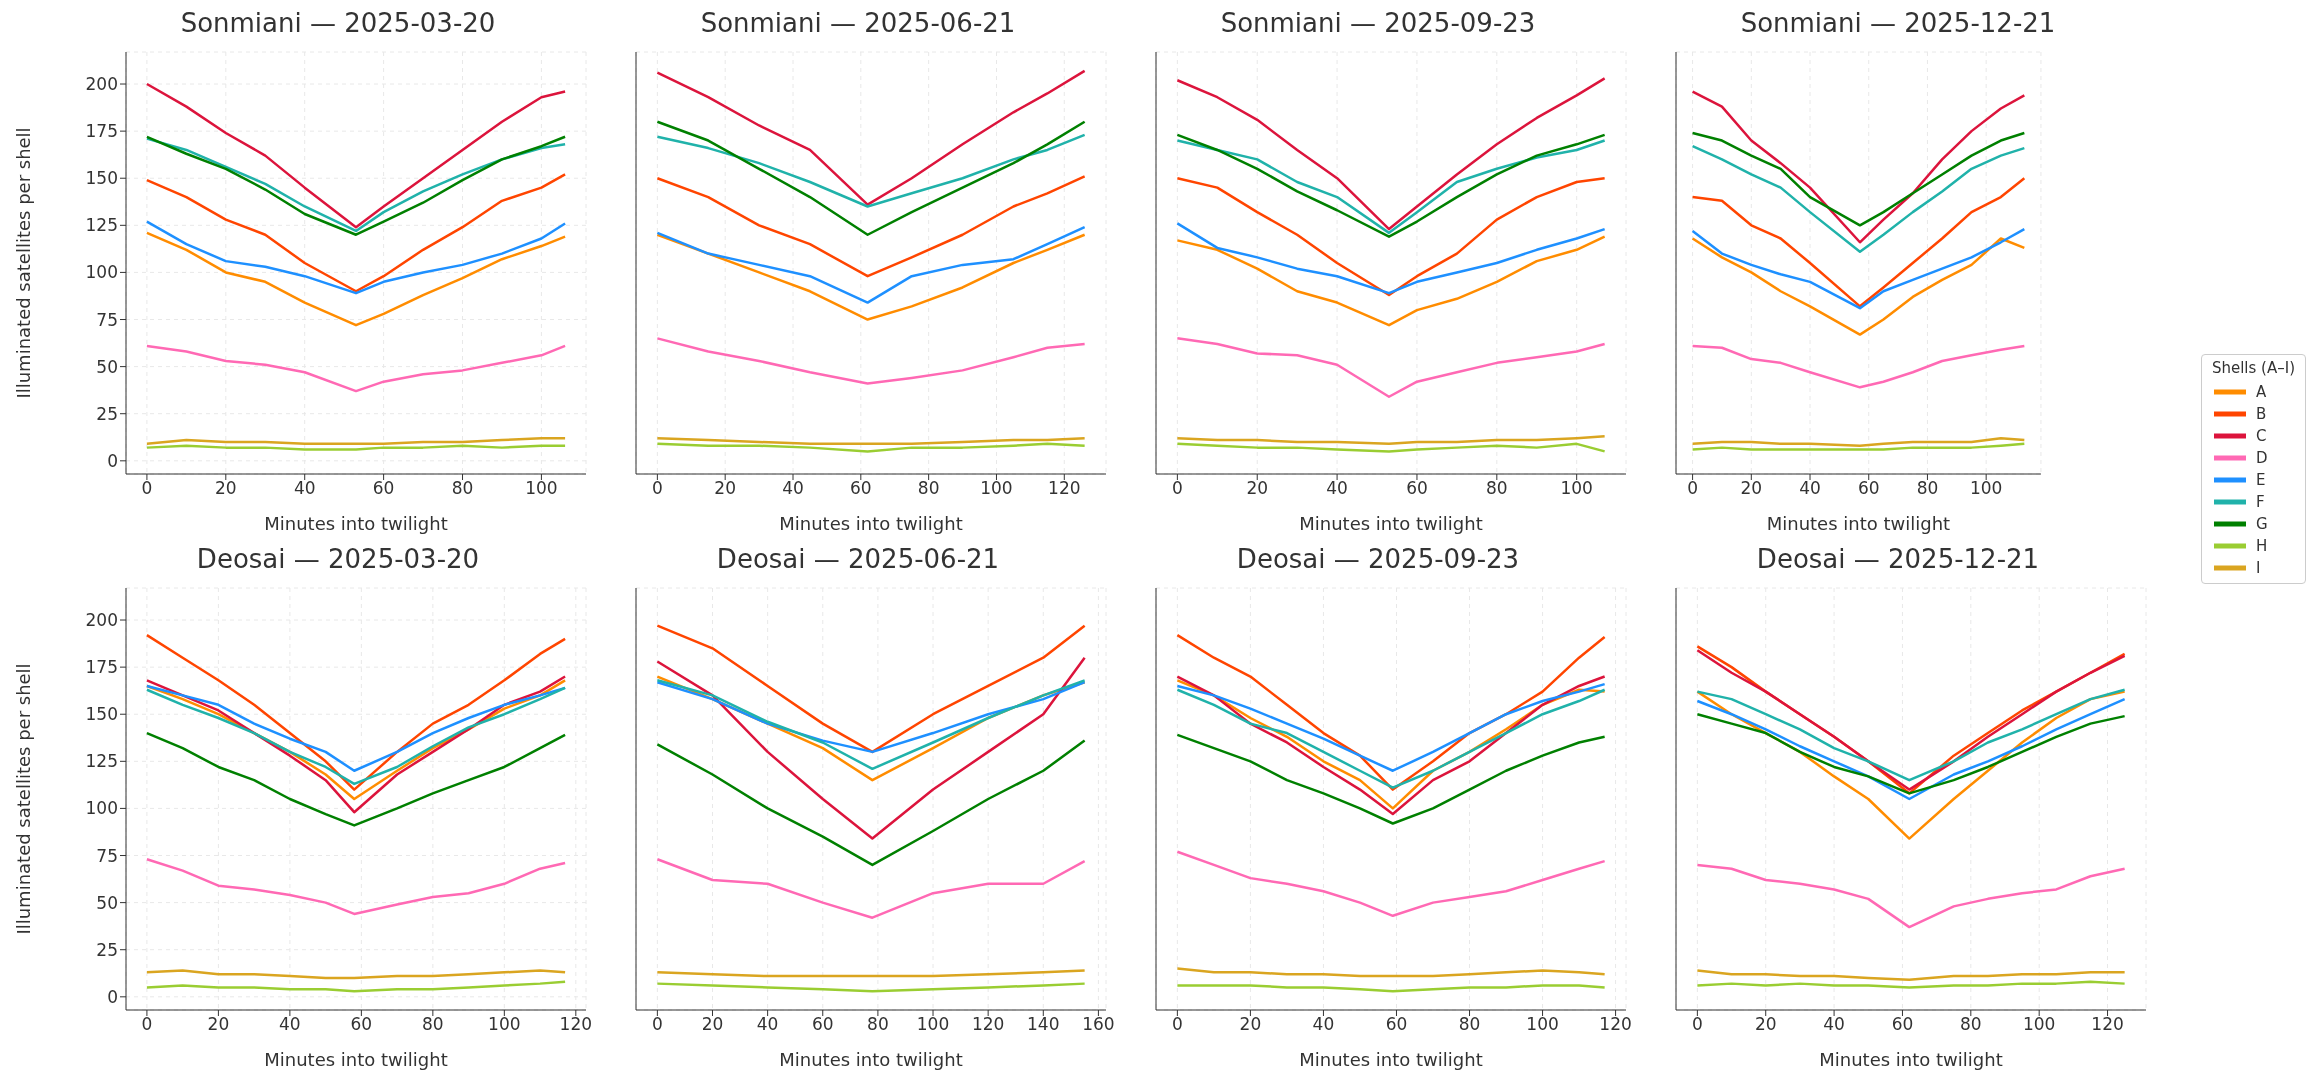 This screenshot has height=1079, width=2310. What do you see at coordinates (2261, 436) in the screenshot?
I see `legend-label: C` at bounding box center [2261, 436].